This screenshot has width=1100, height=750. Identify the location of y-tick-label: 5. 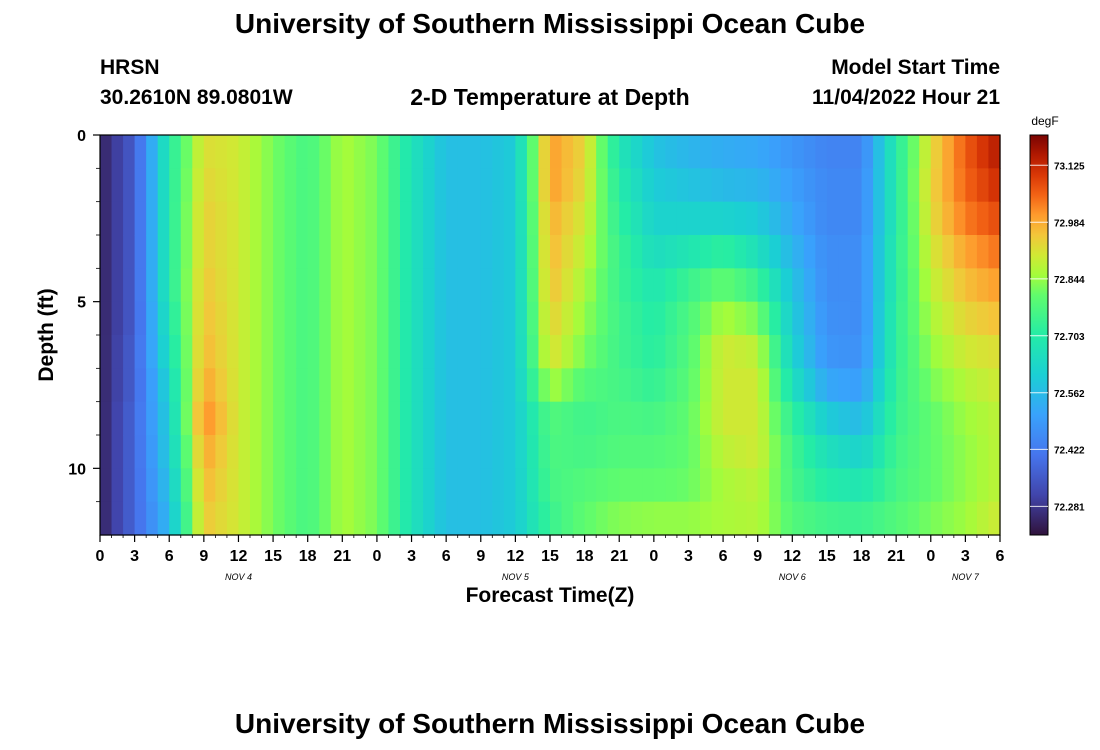
(81, 303).